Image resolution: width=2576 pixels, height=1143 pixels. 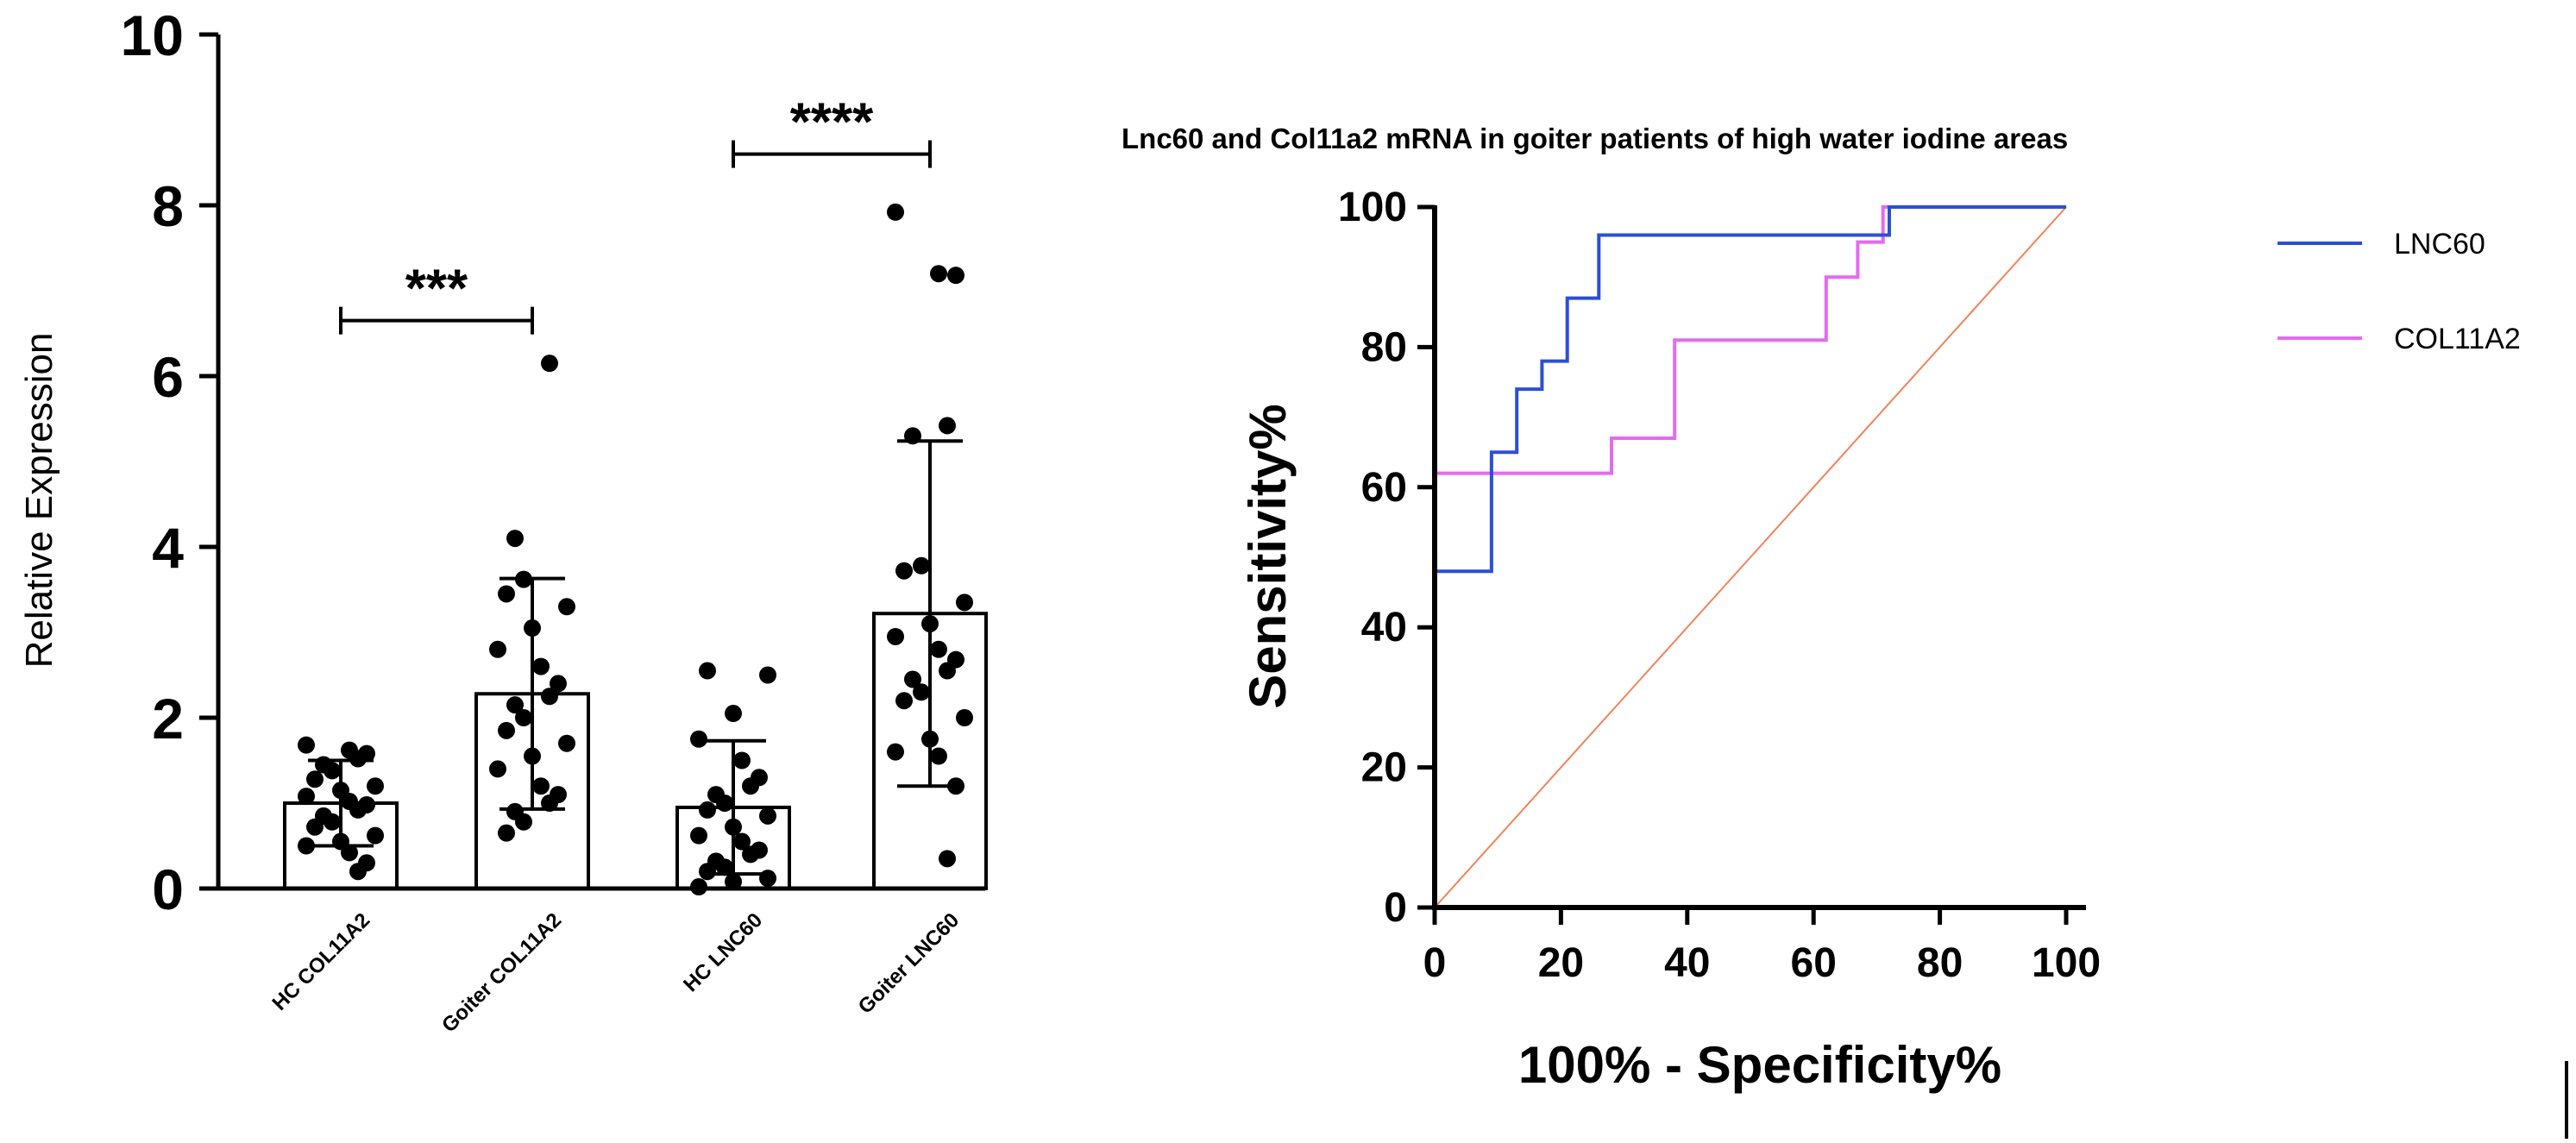 What do you see at coordinates (169, 462) in the screenshot?
I see `bar-y-axis-ticks: 0 2 4 6 8 10` at bounding box center [169, 462].